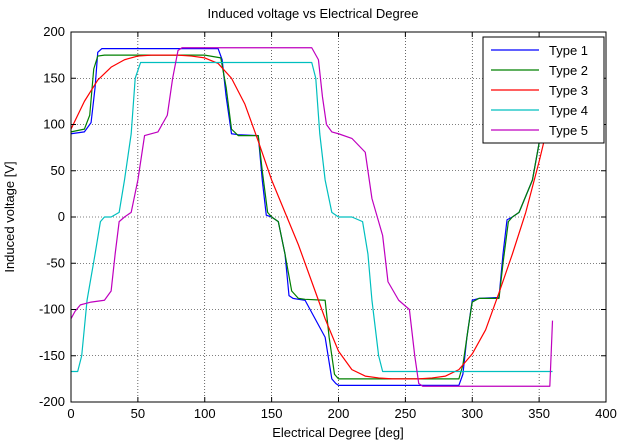 The image size is (625, 442). I want to click on x-tick-label: 0, so click(70, 413).